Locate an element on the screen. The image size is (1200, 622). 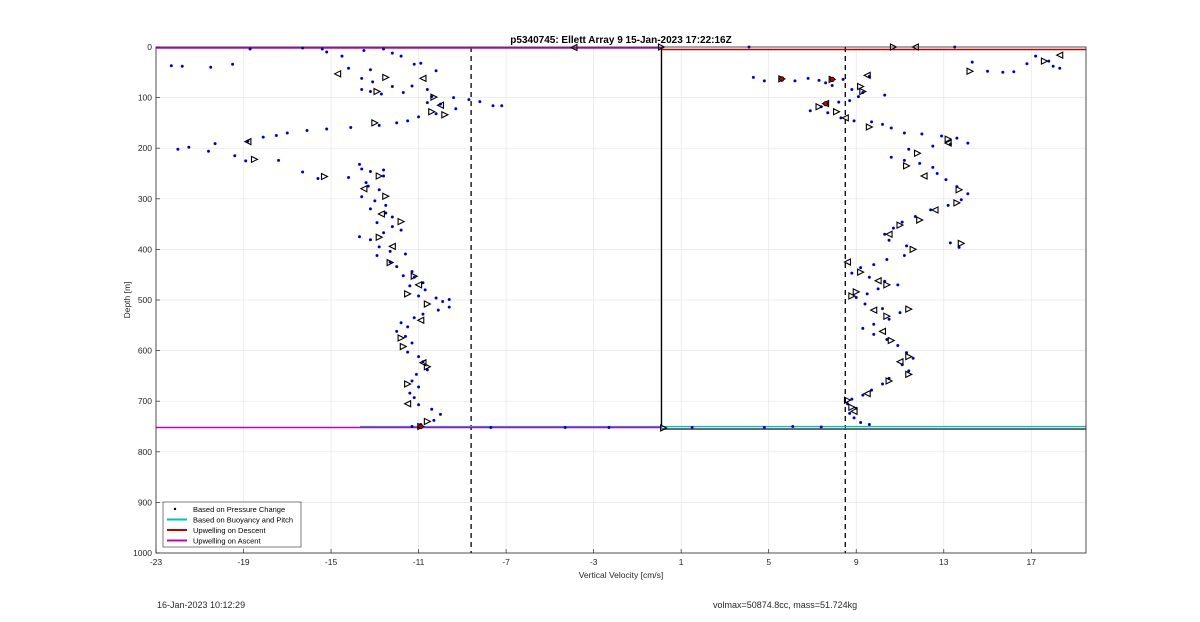
x-tick-label: 5 is located at coordinates (768, 562).